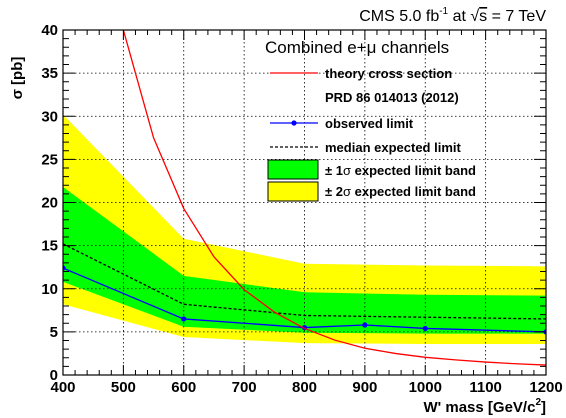 The width and height of the screenshot is (566, 418). Describe the element at coordinates (392, 97) in the screenshot. I see `legend-reference-label: PRD 86 014013 (2012)` at that location.